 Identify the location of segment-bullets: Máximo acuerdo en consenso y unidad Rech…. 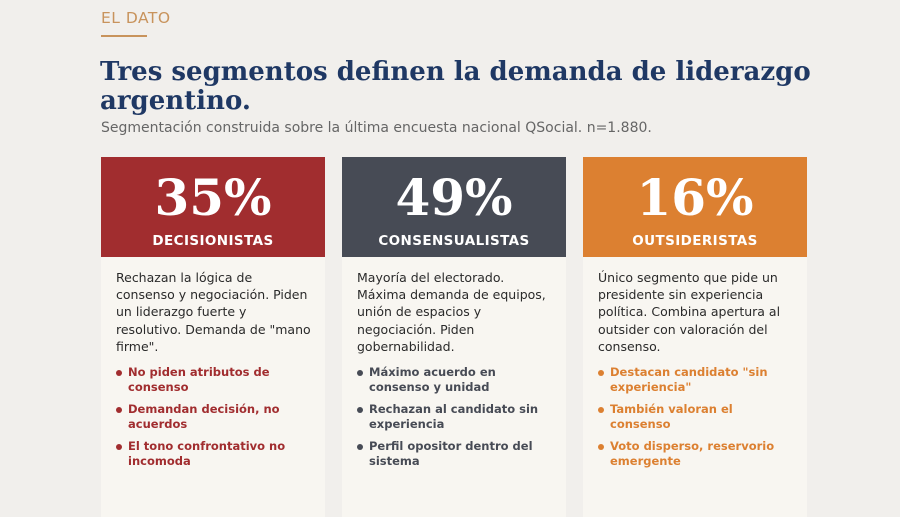
(456, 417).